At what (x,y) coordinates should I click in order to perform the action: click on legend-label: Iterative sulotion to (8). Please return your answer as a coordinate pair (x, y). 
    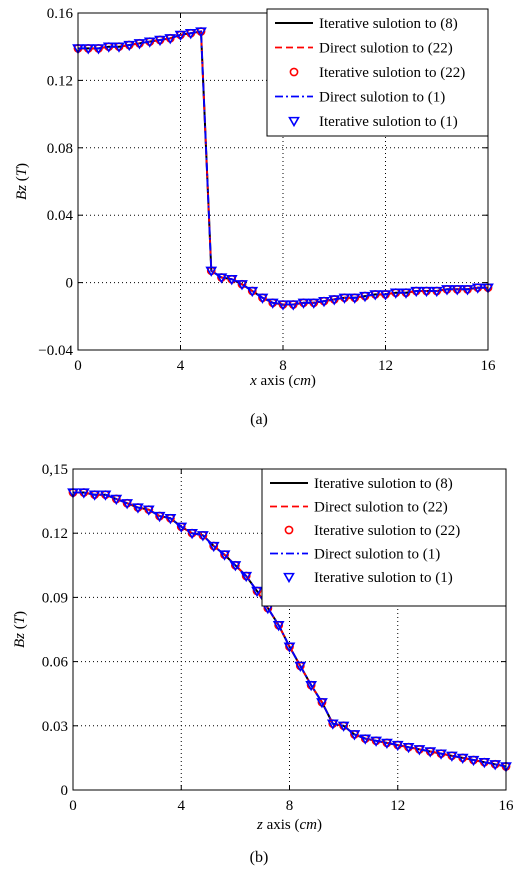
    Looking at the image, I should click on (388, 24).